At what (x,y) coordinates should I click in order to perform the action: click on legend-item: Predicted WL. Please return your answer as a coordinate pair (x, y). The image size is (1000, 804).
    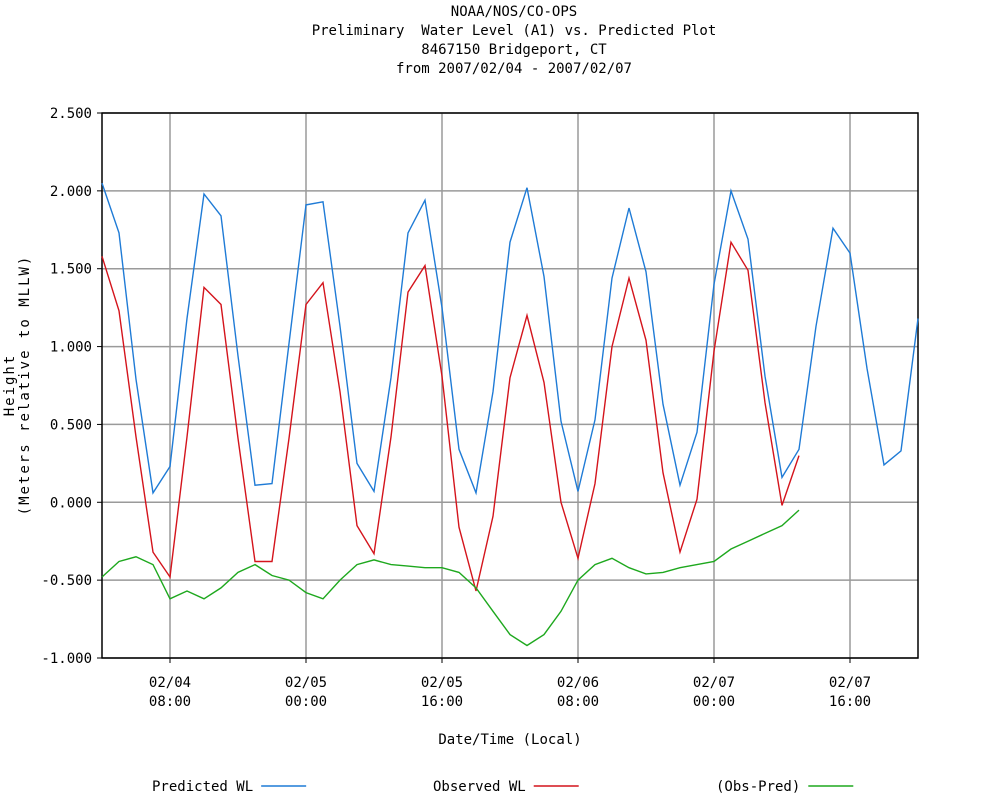
    Looking at the image, I should click on (229, 787).